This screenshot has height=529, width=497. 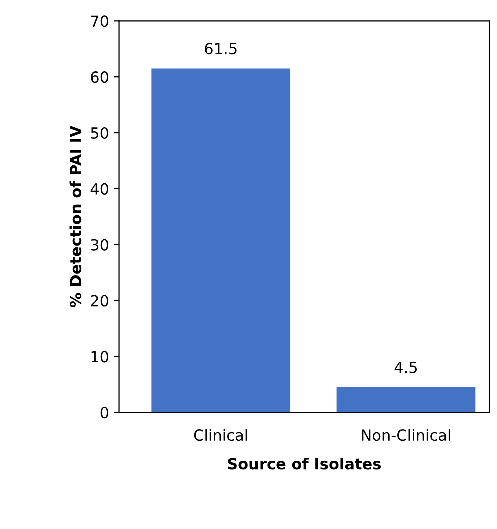 I want to click on y-tick-label: 70, so click(x=100, y=22).